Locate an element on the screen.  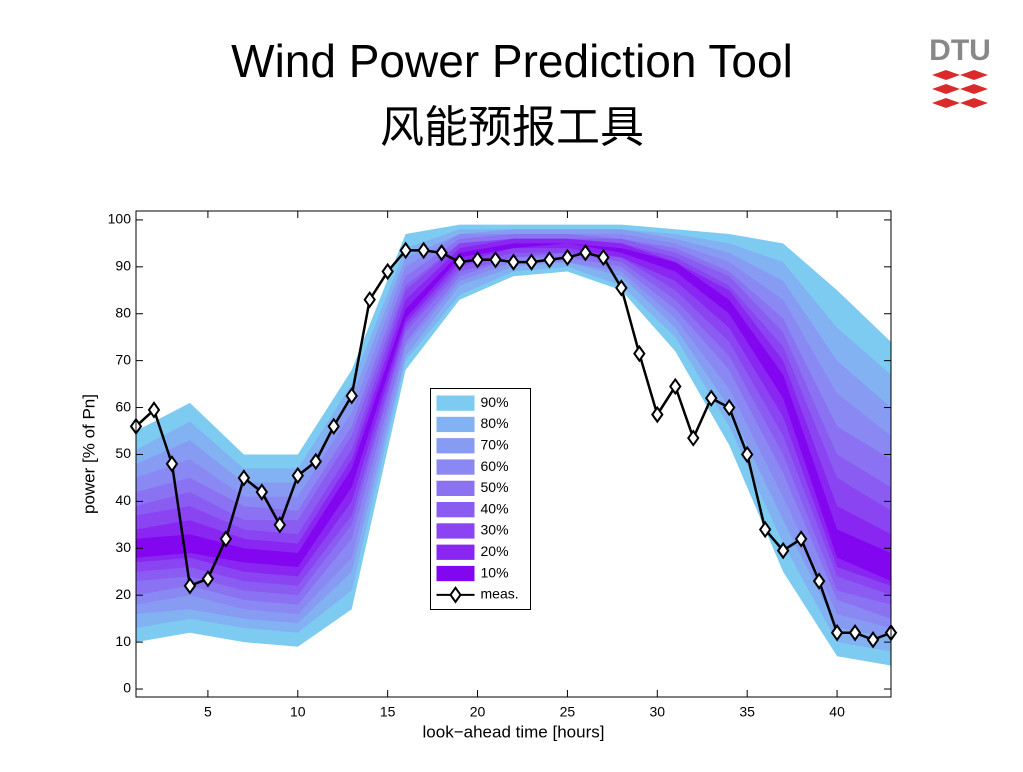
legend-label: 60% is located at coordinates (495, 466).